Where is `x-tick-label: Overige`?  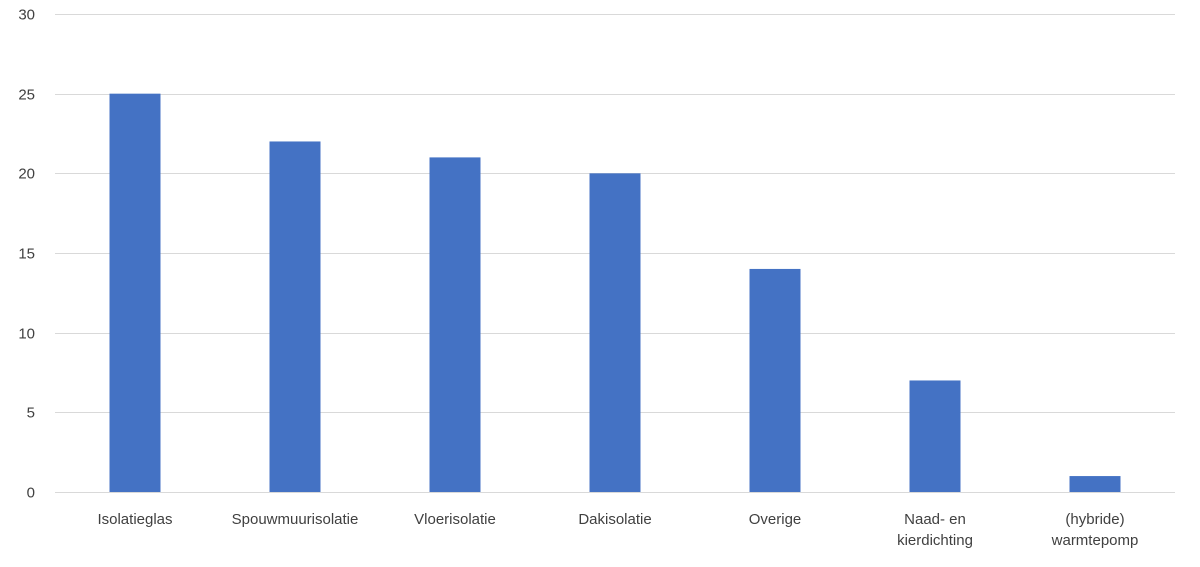
x-tick-label: Overige is located at coordinates (775, 519).